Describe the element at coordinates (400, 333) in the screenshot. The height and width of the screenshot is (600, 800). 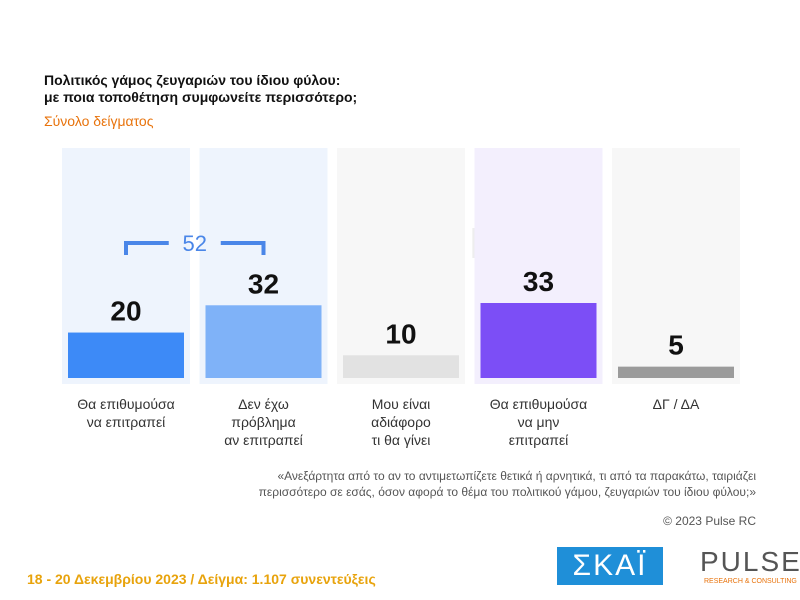
I see `value-label: 10` at that location.